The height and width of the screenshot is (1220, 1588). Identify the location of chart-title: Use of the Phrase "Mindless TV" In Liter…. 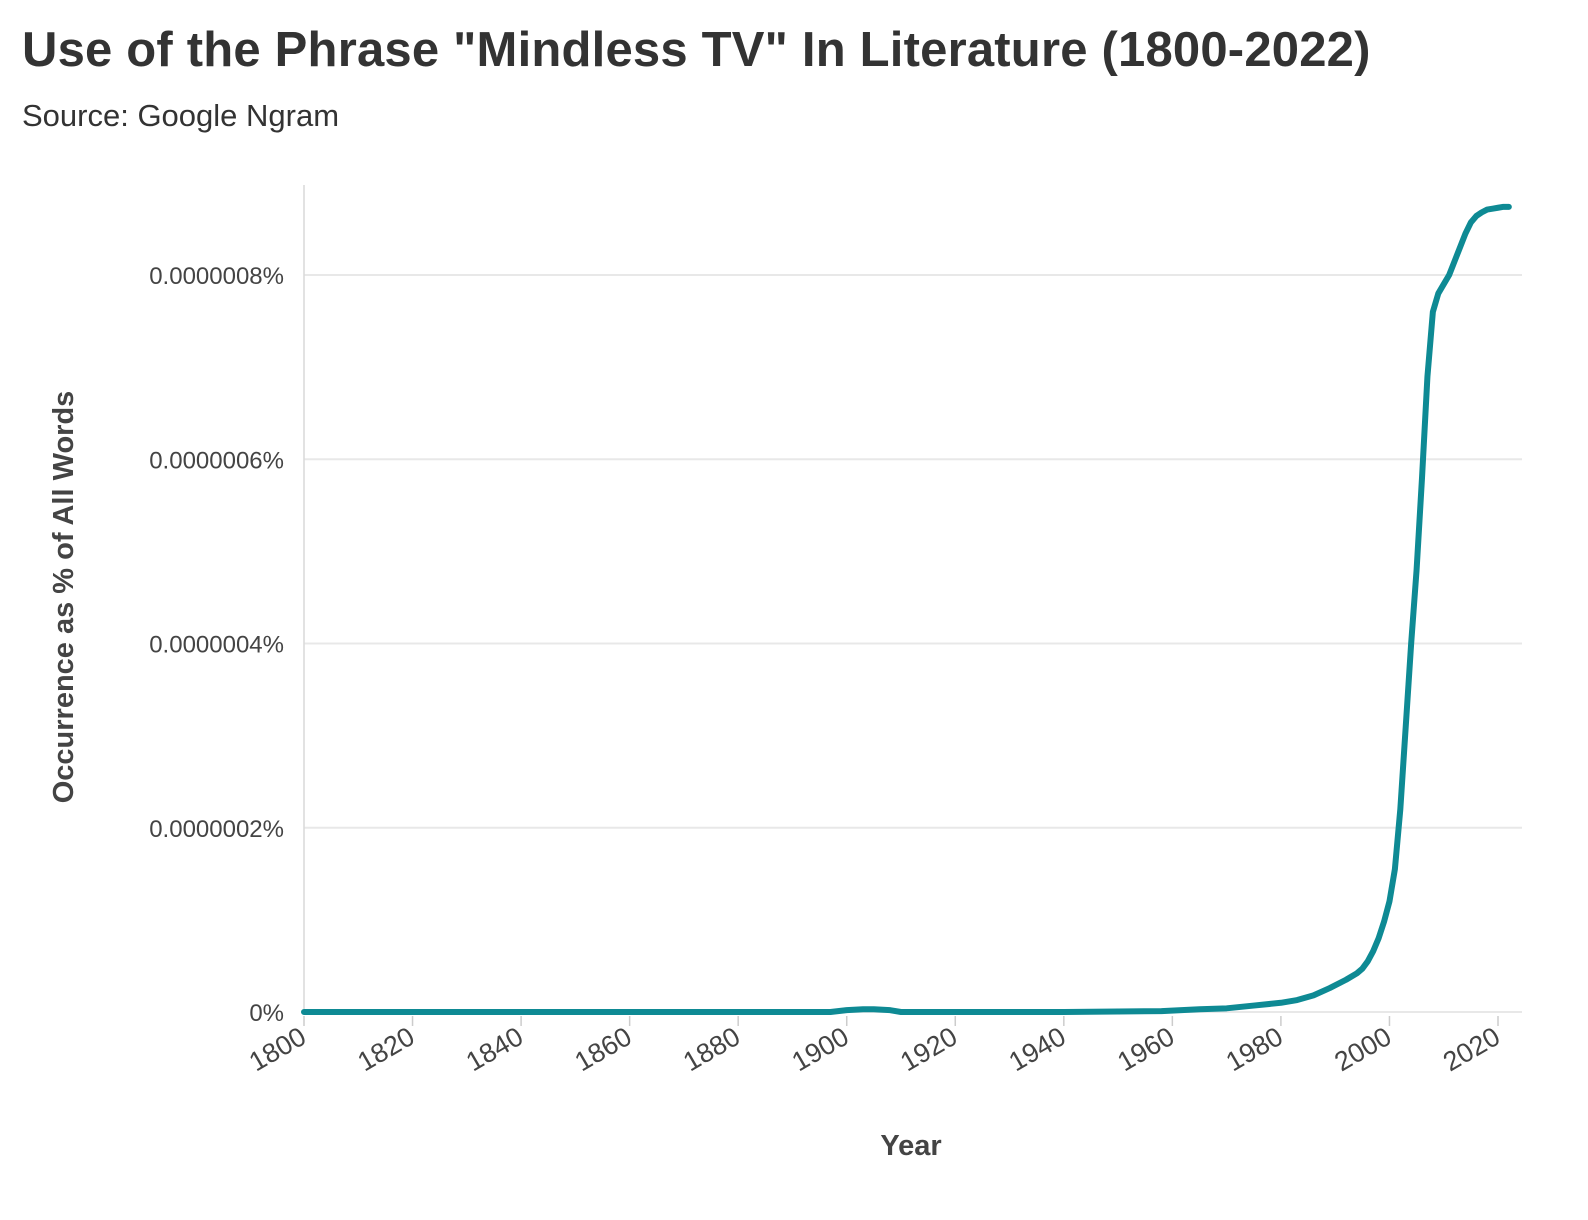
(696, 50).